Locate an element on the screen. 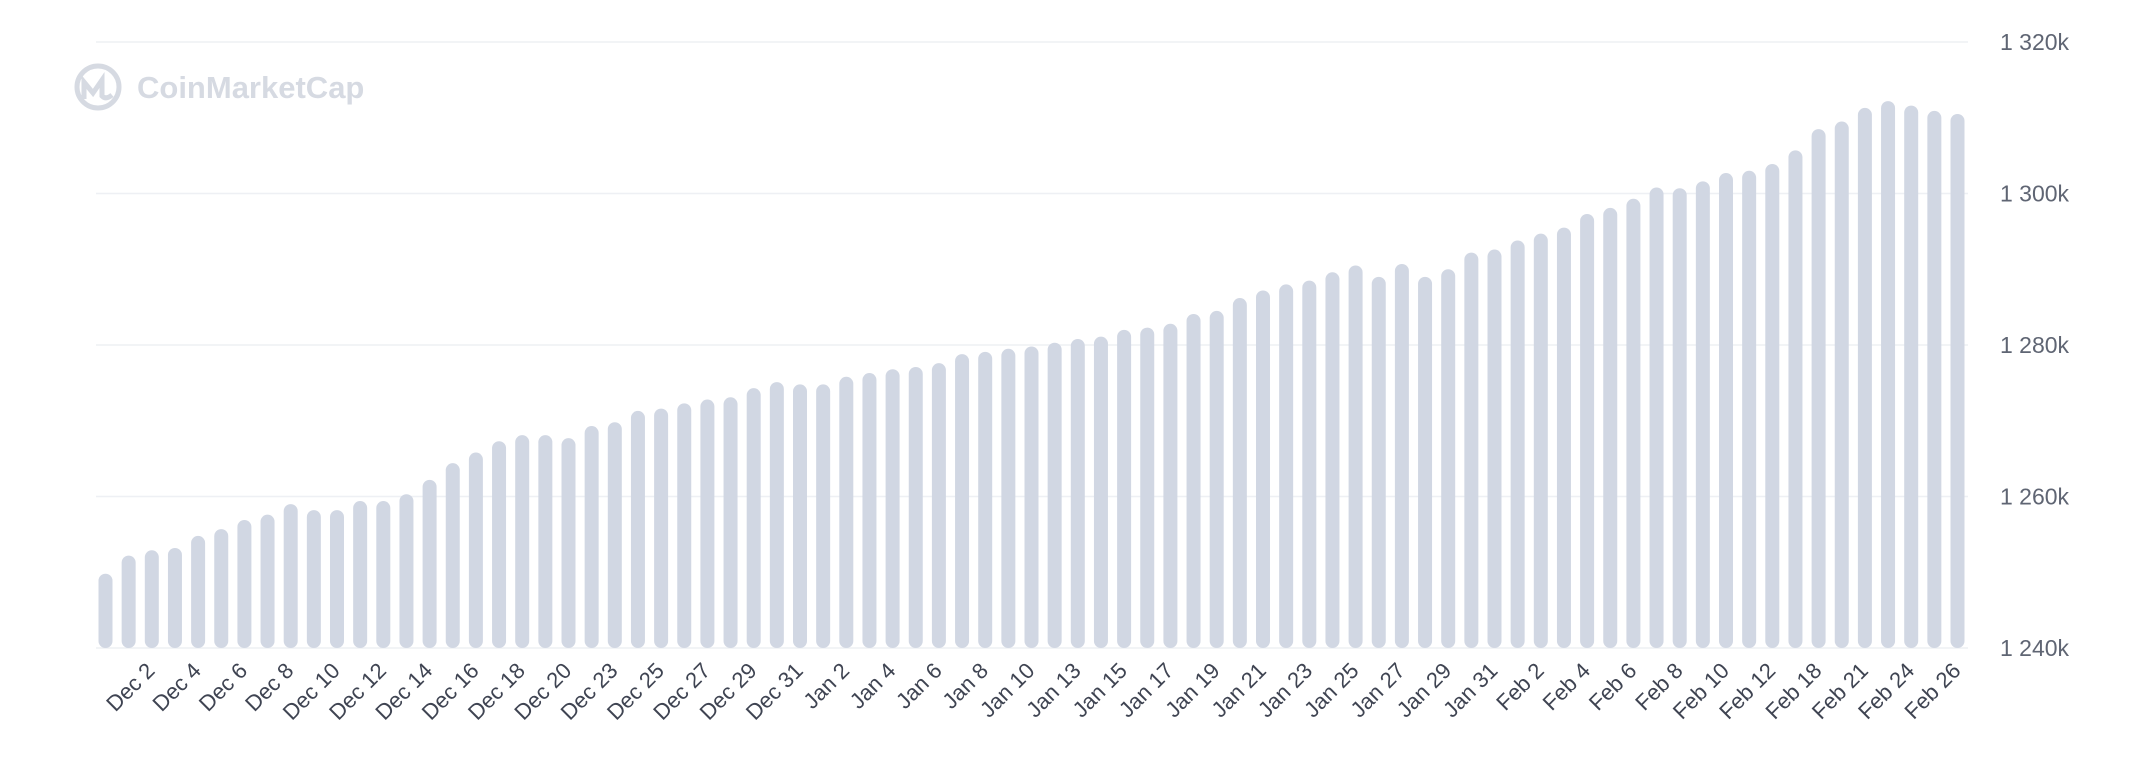  x-tick-label: Dec 6 is located at coordinates (223, 687).